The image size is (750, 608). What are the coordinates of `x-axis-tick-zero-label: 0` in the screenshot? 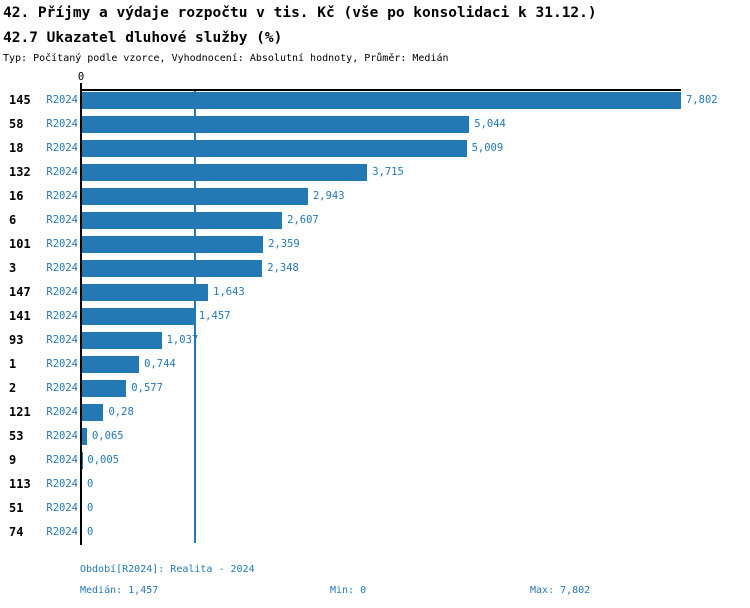 It's located at (81, 77).